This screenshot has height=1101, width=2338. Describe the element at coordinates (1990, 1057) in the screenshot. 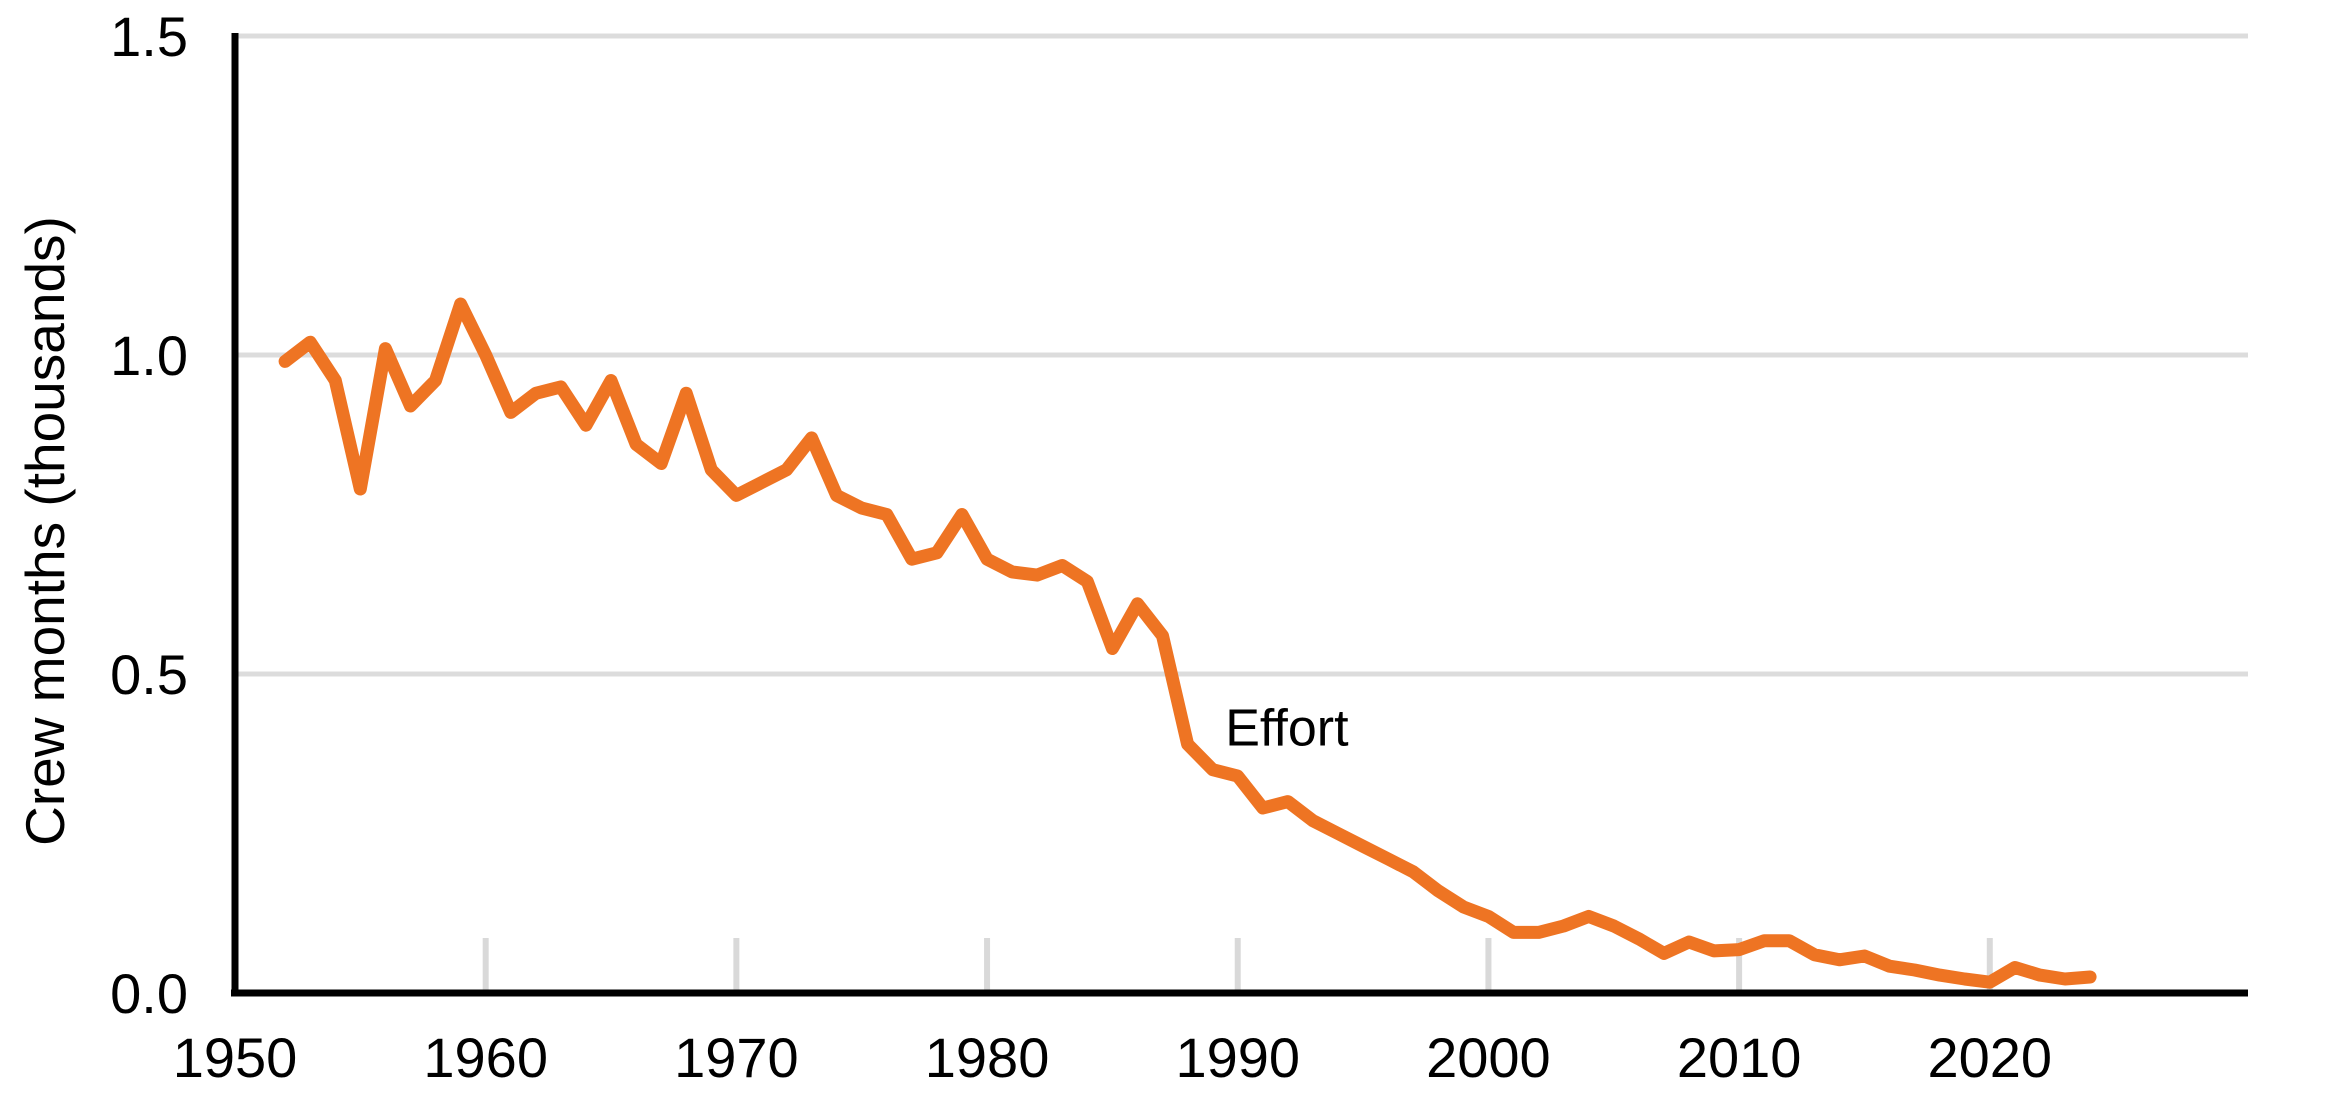

I see `x-tick-label: 2020` at that location.